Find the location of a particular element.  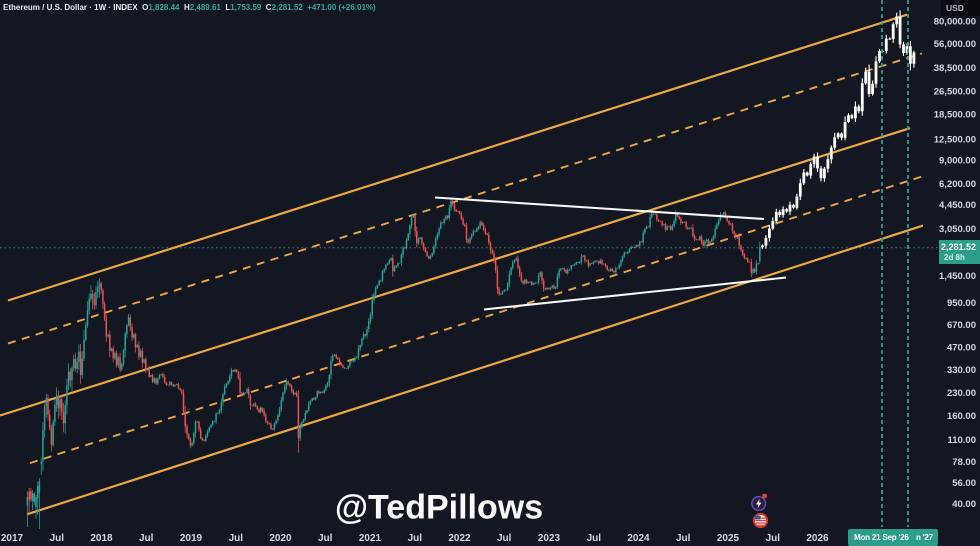

svg-text: 2023 is located at coordinates (549, 538).